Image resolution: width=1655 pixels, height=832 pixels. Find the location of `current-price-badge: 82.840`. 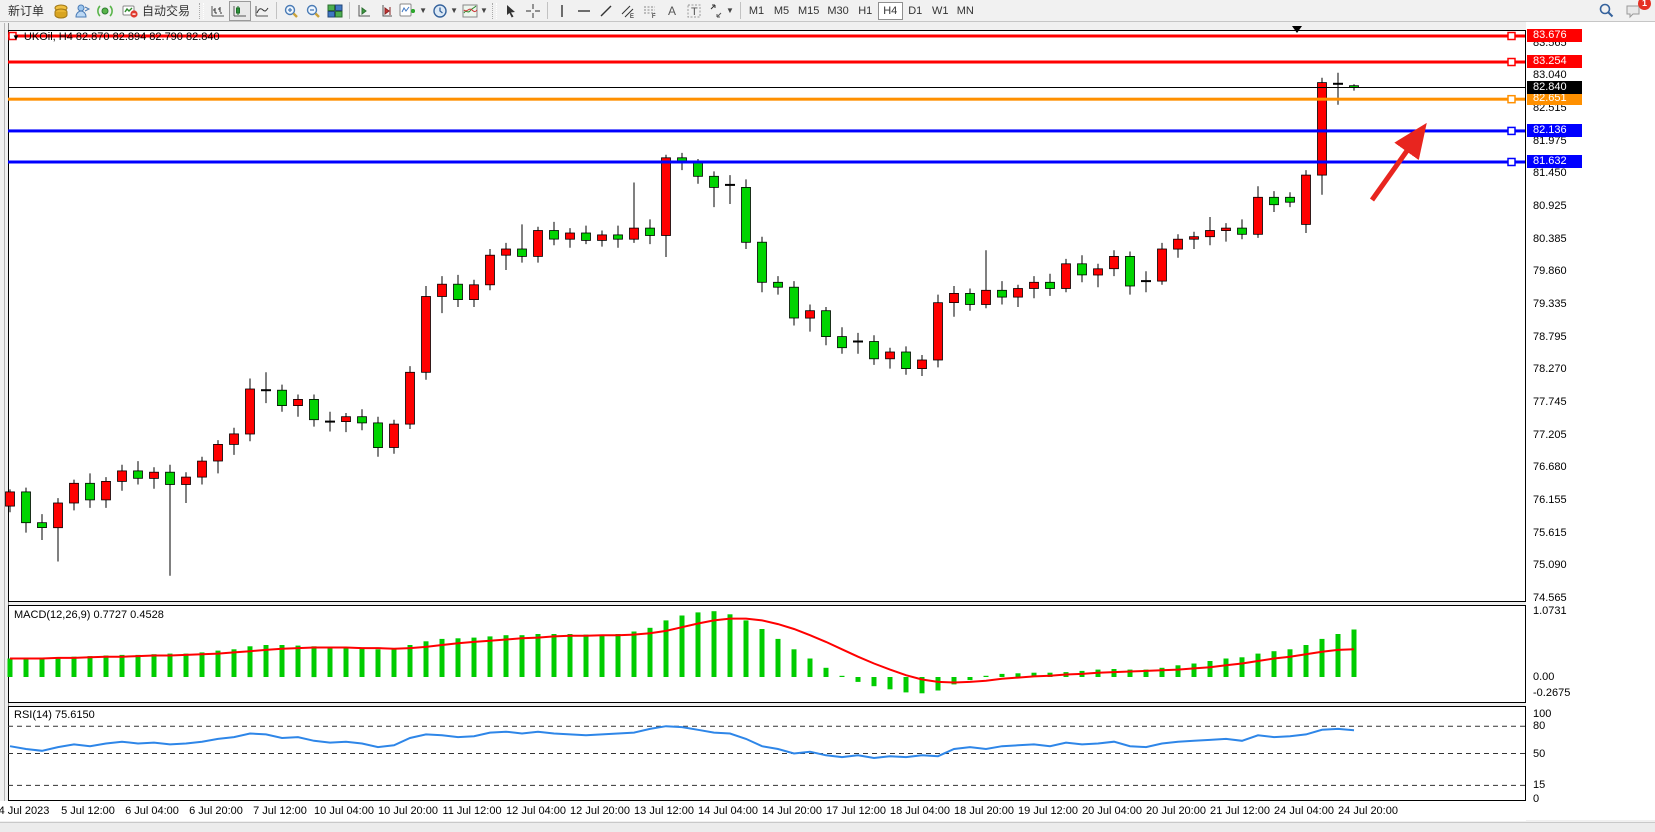

current-price-badge: 82.840 is located at coordinates (1554, 87).